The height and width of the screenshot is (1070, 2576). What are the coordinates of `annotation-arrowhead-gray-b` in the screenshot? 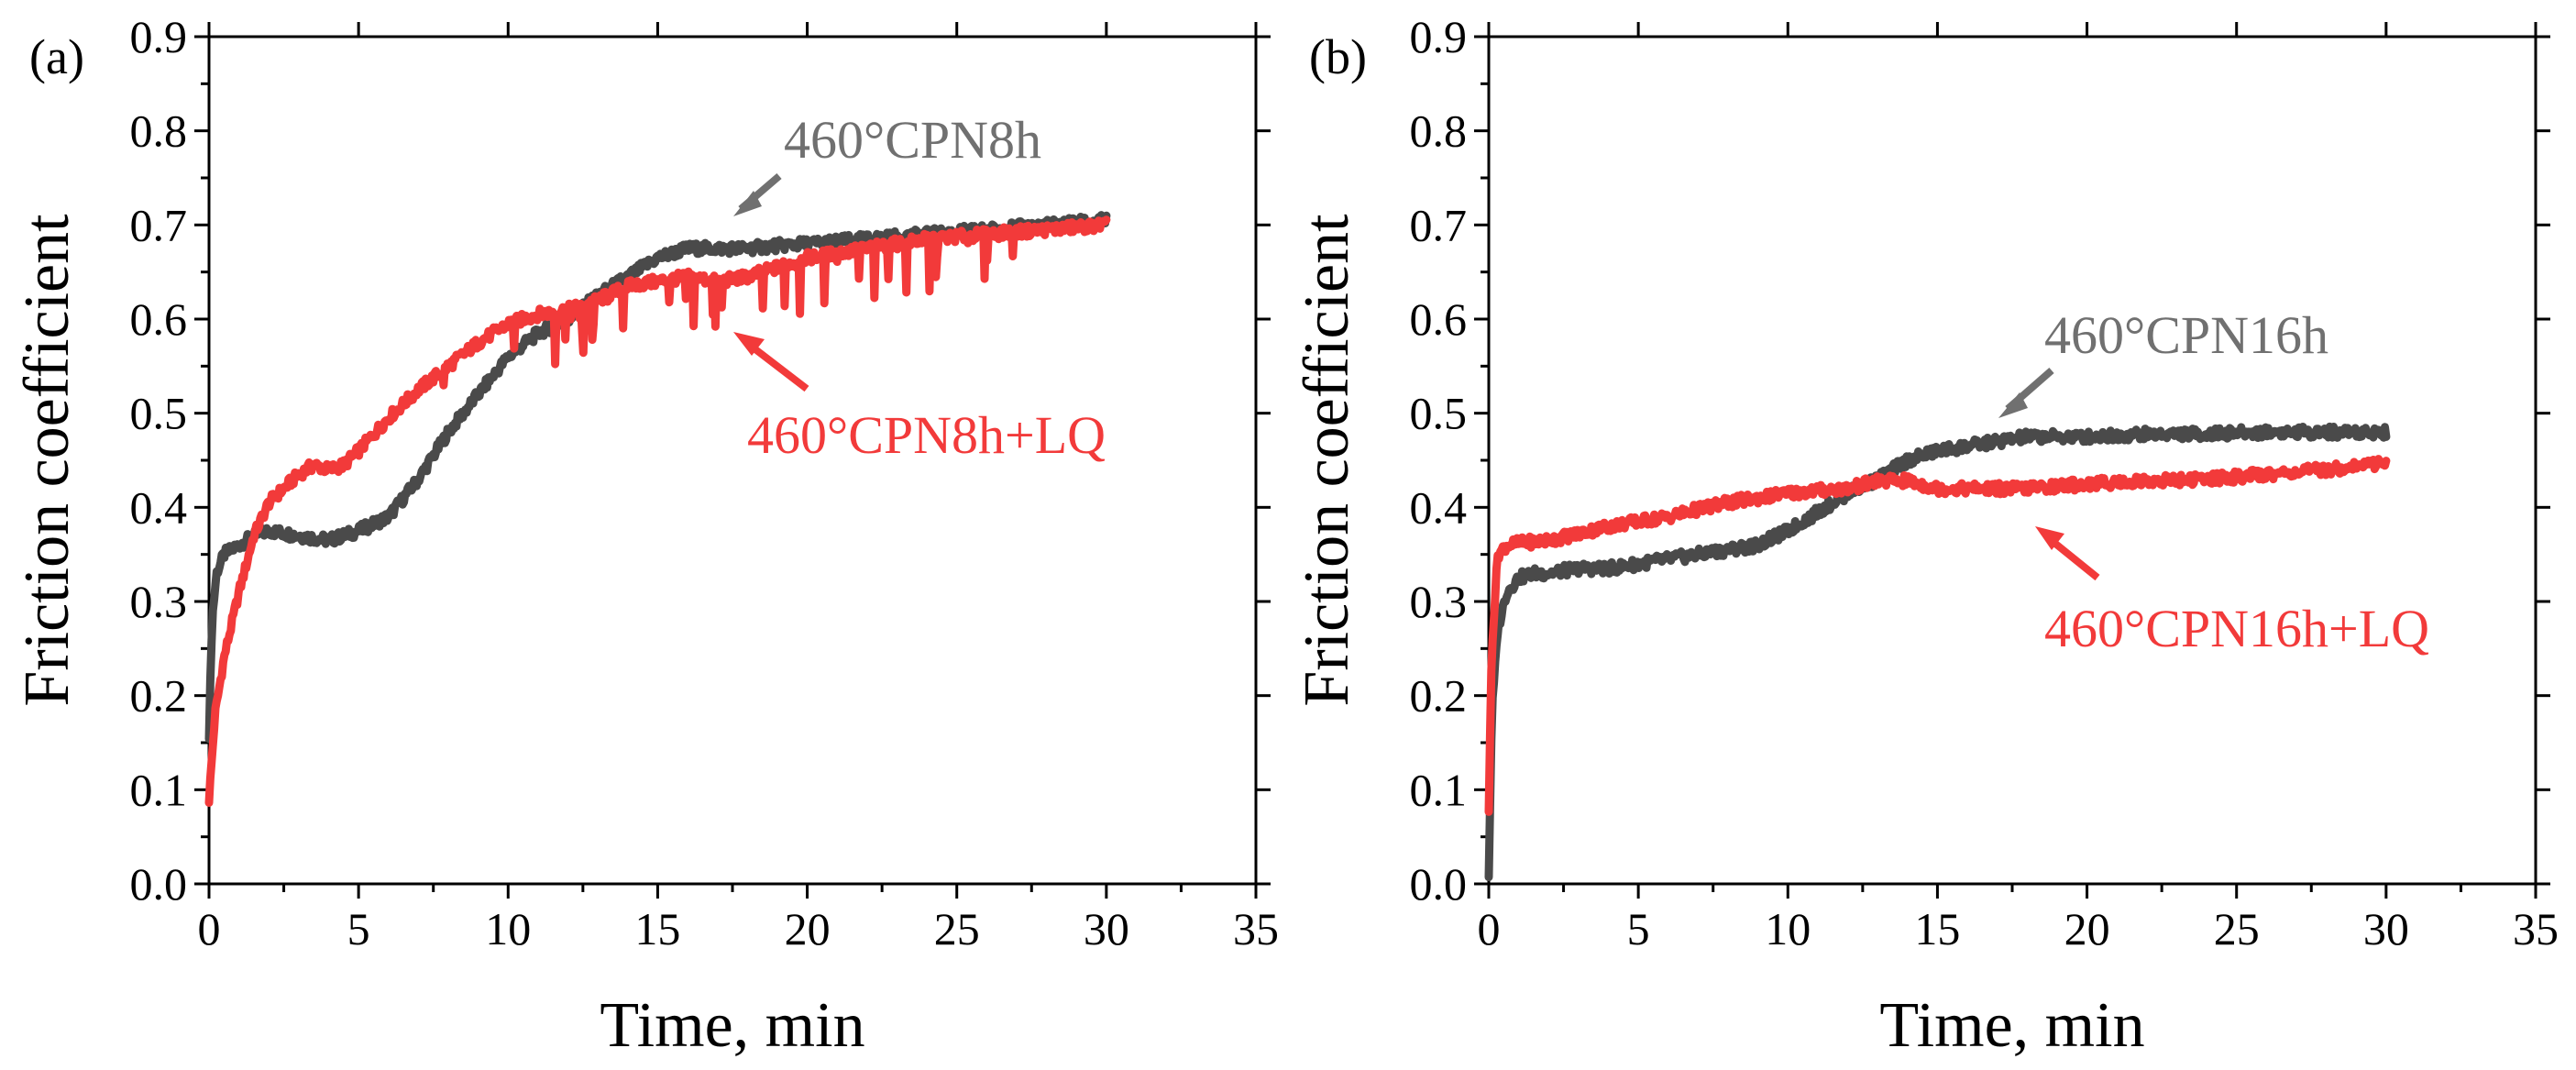 It's located at (2013, 405).